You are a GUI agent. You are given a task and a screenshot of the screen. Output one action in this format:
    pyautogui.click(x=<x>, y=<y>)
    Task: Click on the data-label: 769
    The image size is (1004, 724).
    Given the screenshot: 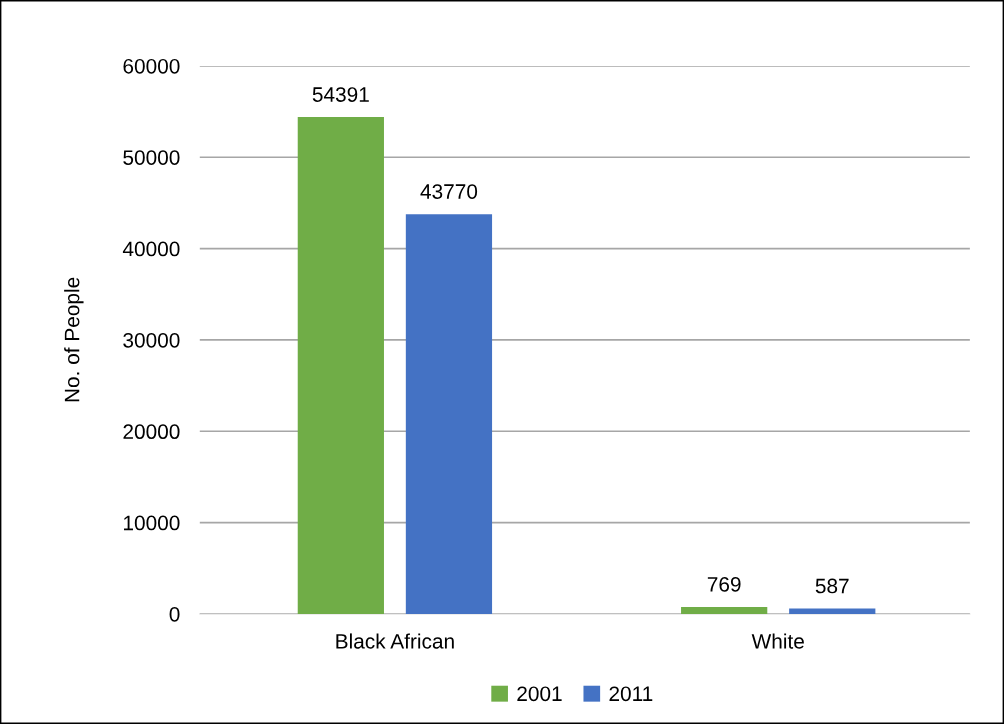 What is the action you would take?
    pyautogui.click(x=724, y=584)
    